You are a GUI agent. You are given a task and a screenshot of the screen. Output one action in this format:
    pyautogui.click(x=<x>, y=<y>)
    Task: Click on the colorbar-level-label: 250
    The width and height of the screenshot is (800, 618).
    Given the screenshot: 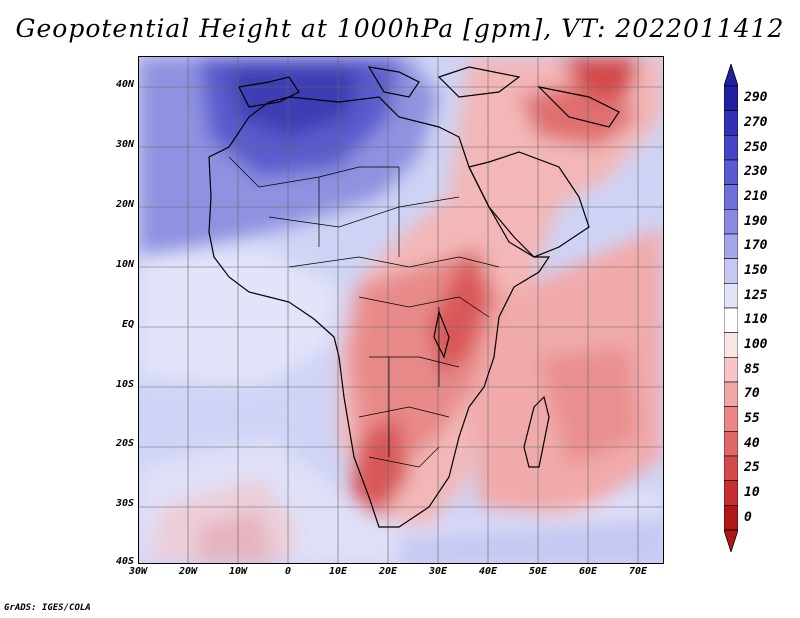 What is the action you would take?
    pyautogui.click(x=756, y=147)
    